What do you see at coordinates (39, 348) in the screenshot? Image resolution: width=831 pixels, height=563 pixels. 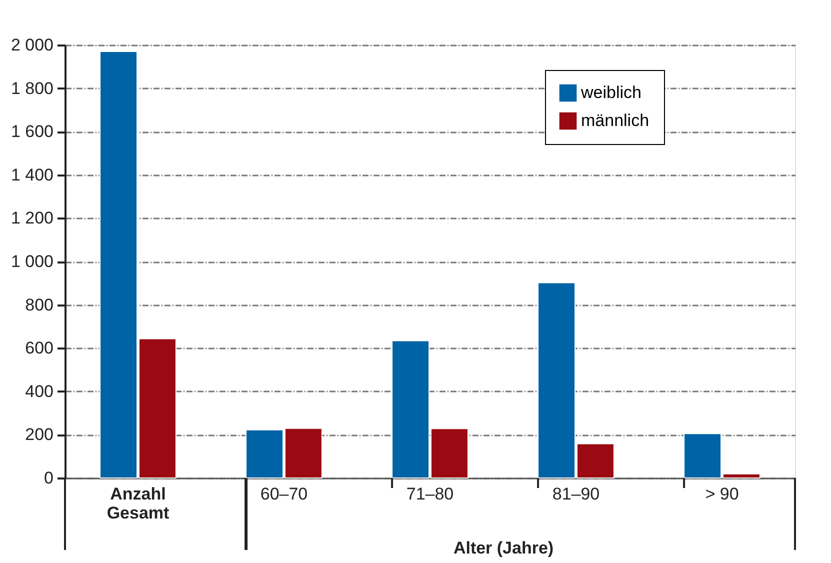 I see `y-tick-label: 600` at bounding box center [39, 348].